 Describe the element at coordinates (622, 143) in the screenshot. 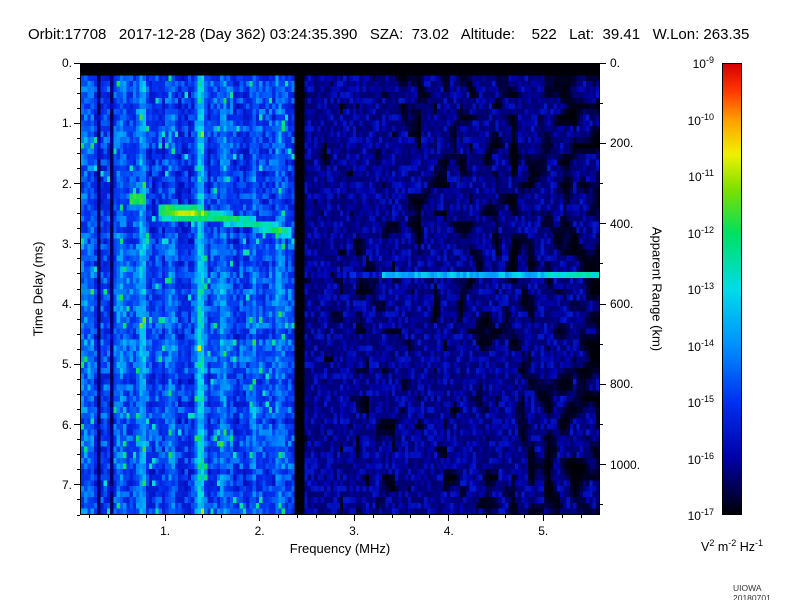

I see `y2-tick-label: 200.` at that location.